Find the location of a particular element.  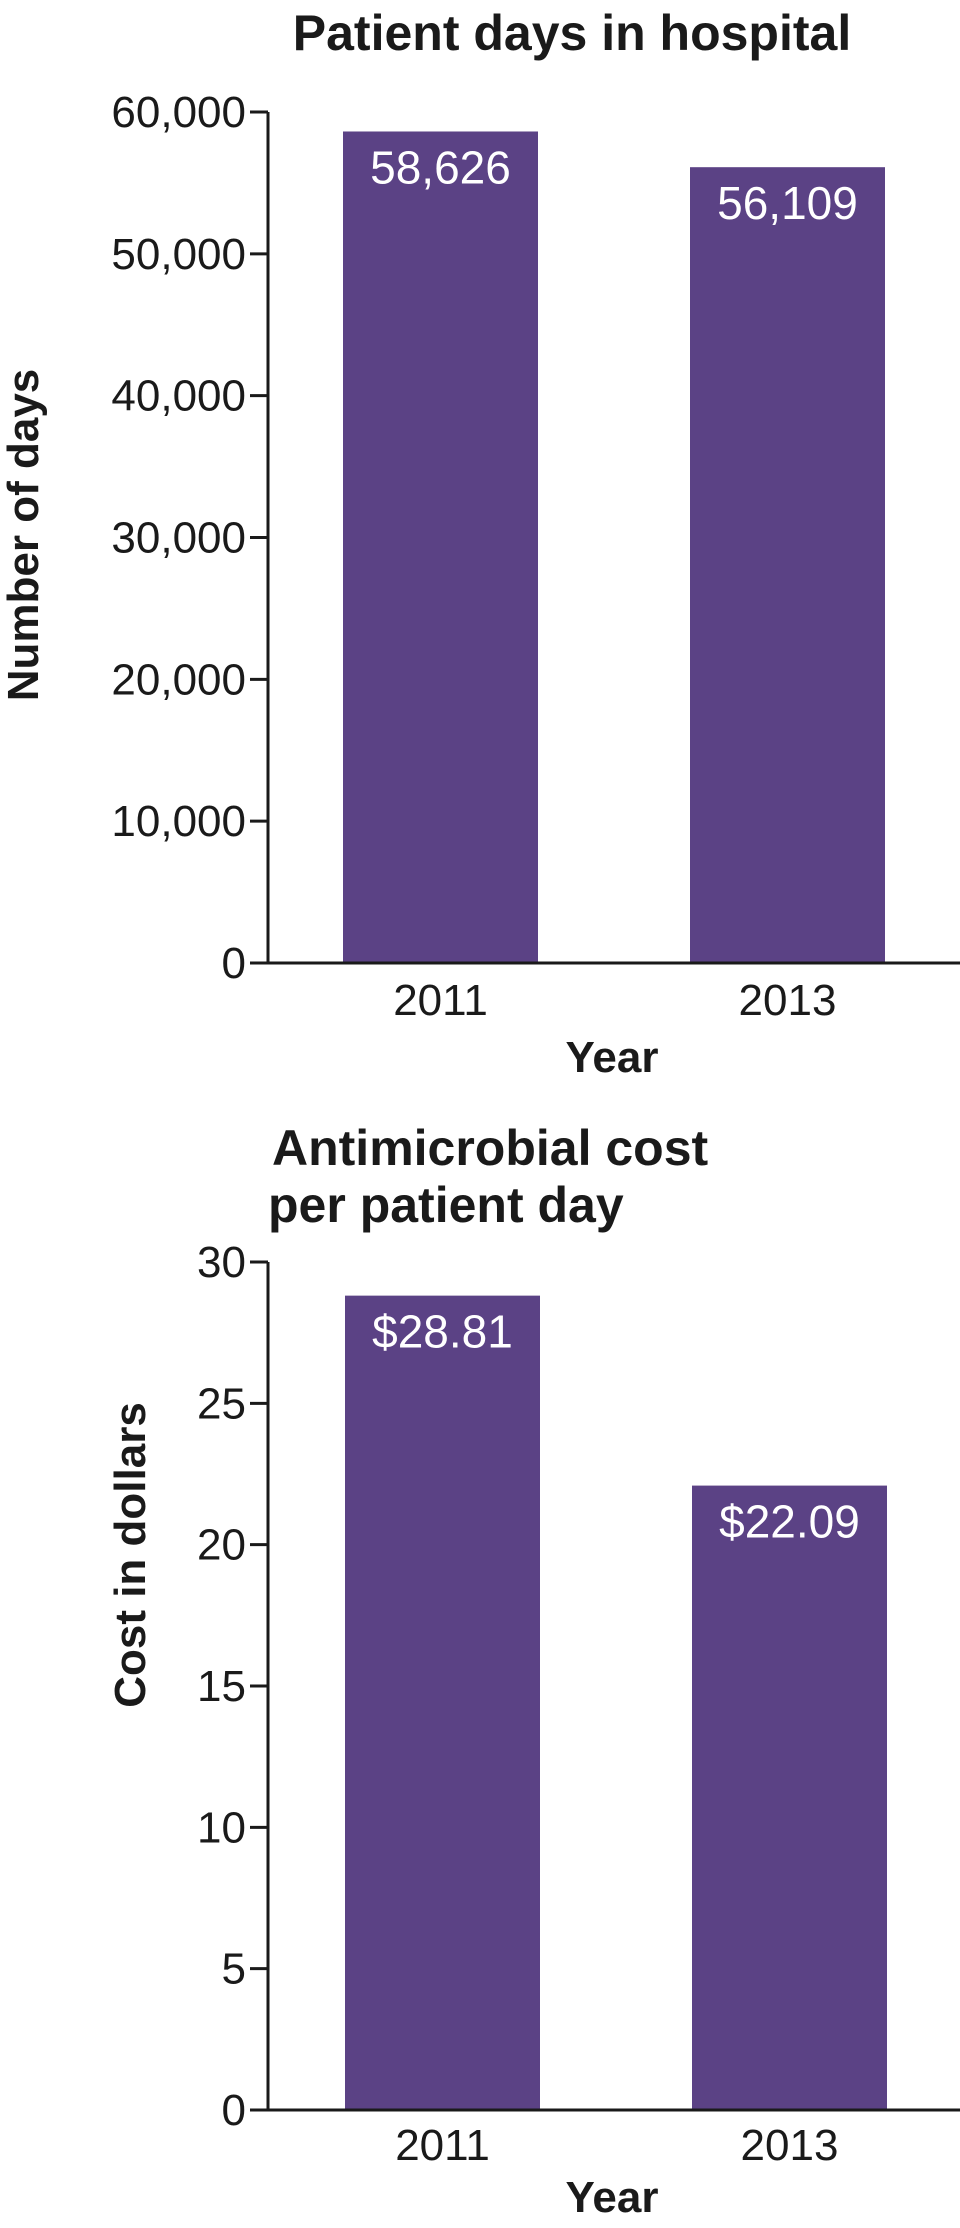

y-ticks: 0 5 10 15 20 25 30 is located at coordinates (232, 1686).